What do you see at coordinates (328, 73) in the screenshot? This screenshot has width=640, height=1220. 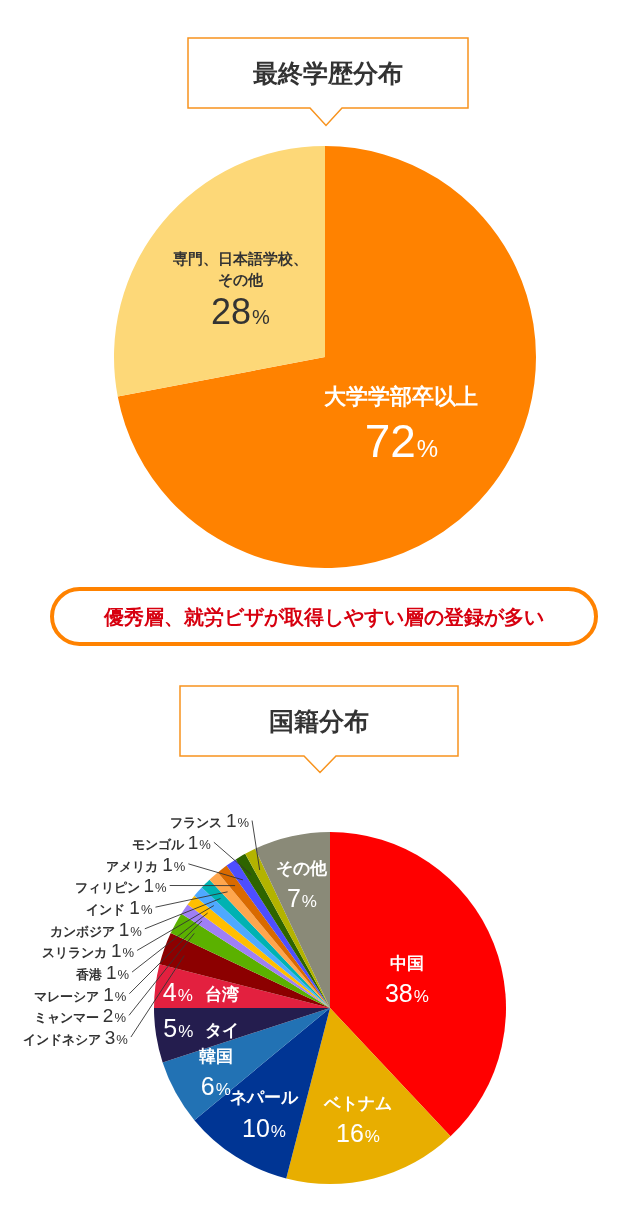 I see `chart-title: 最終学歴分布` at bounding box center [328, 73].